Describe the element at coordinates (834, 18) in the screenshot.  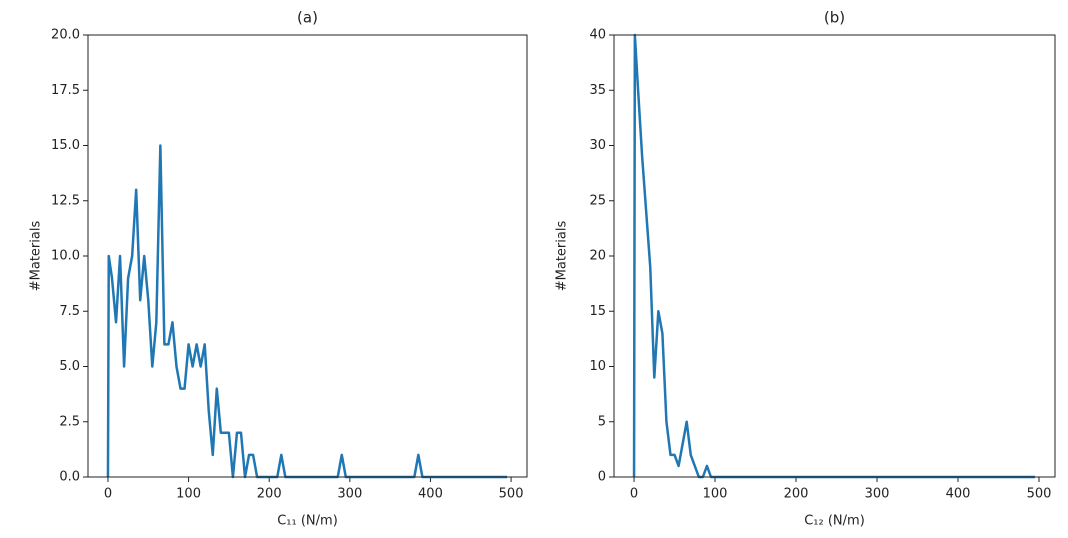
I see `panel-title: (b)` at that location.